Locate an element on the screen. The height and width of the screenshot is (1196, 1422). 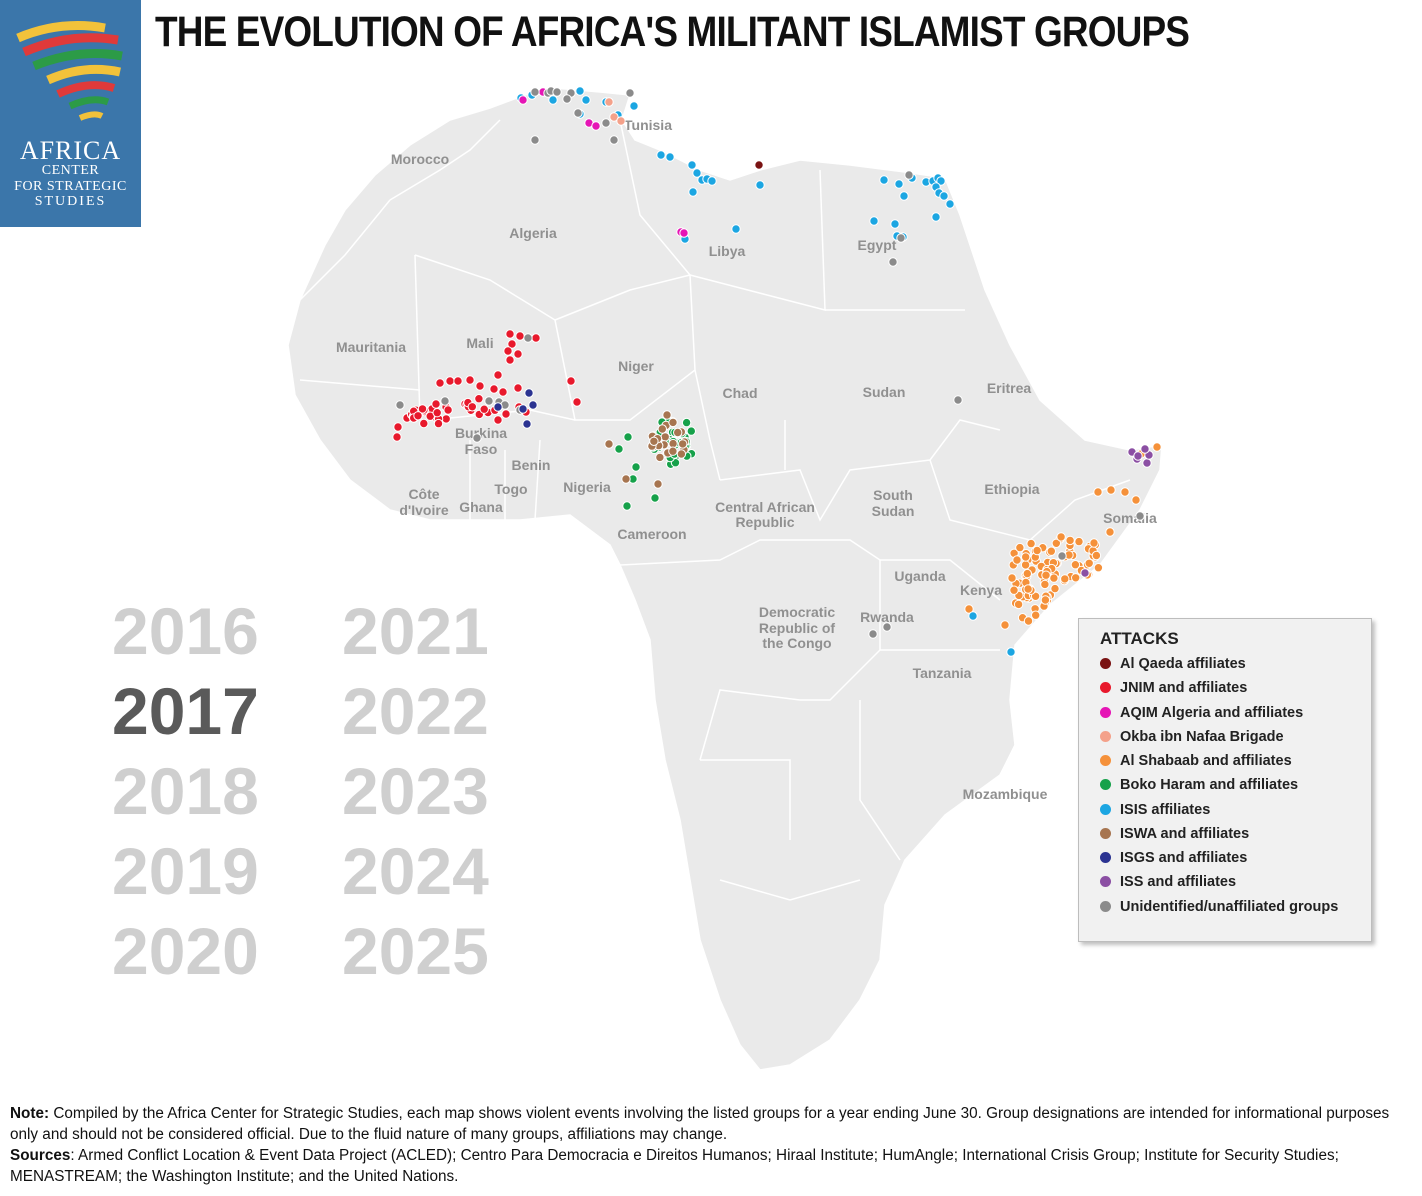
country-label-chad: Chad is located at coordinates (740, 393).